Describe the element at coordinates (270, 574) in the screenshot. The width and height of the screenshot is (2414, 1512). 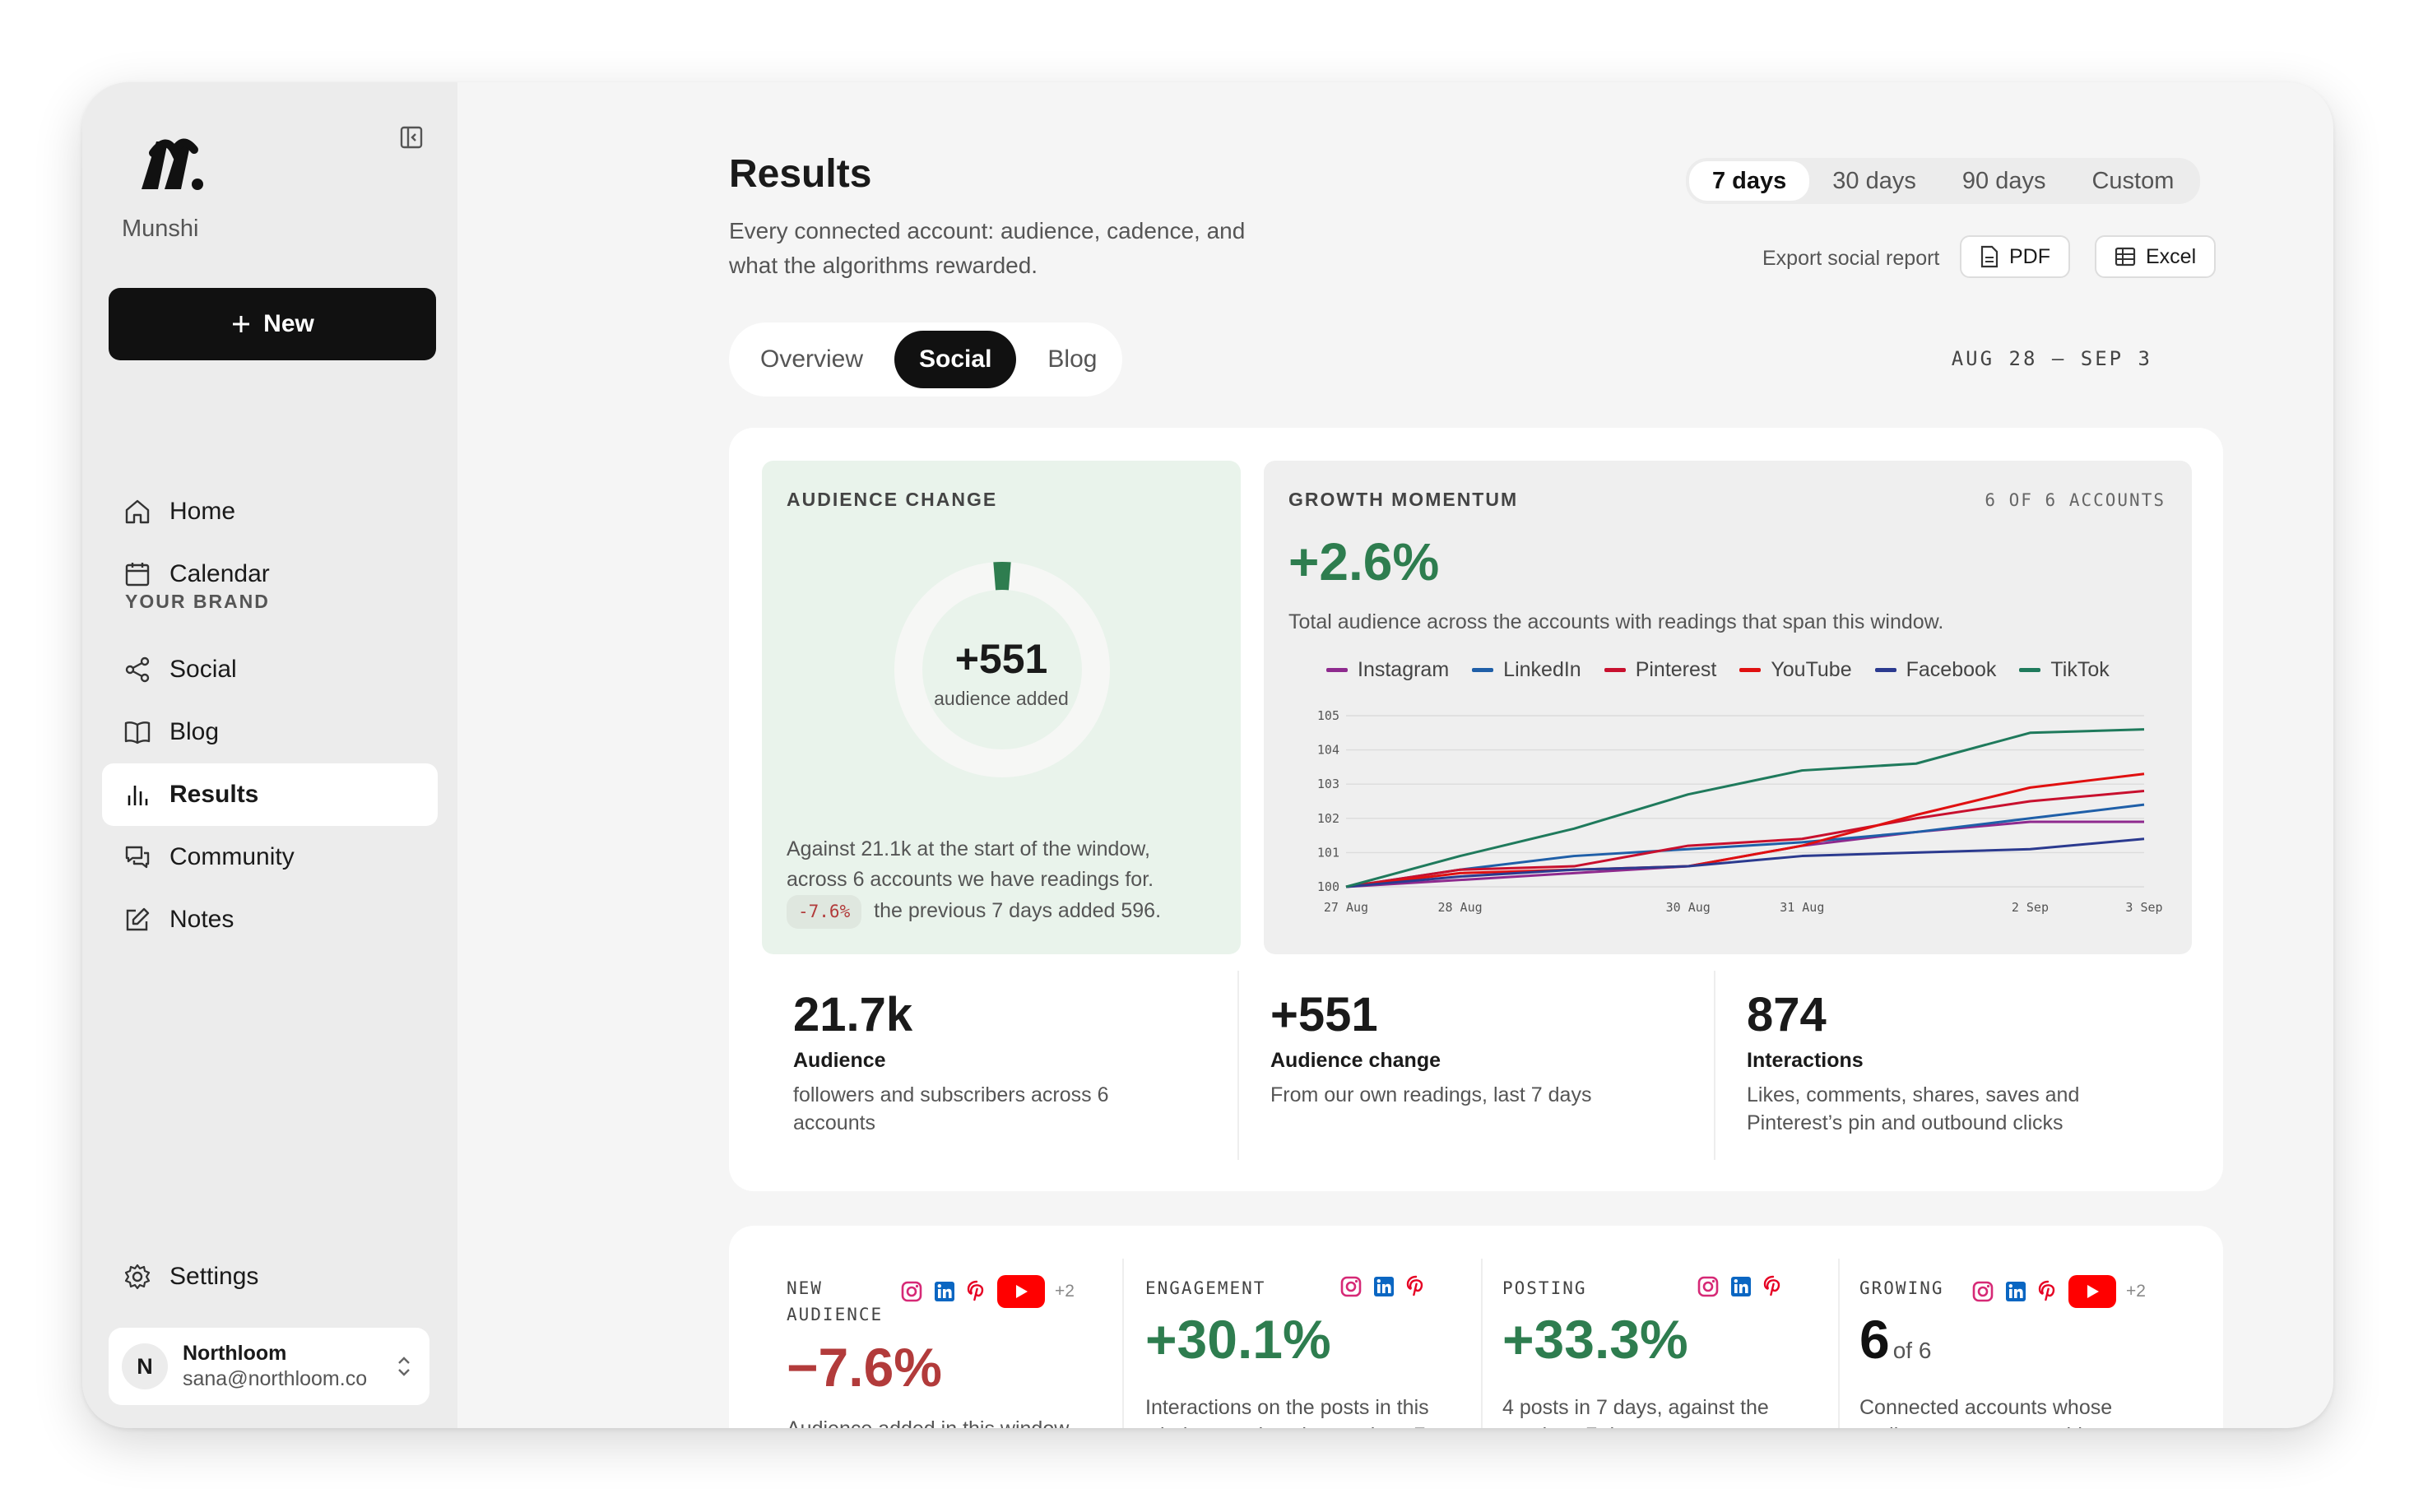
I see `nav-item-calendar: Calendar` at that location.